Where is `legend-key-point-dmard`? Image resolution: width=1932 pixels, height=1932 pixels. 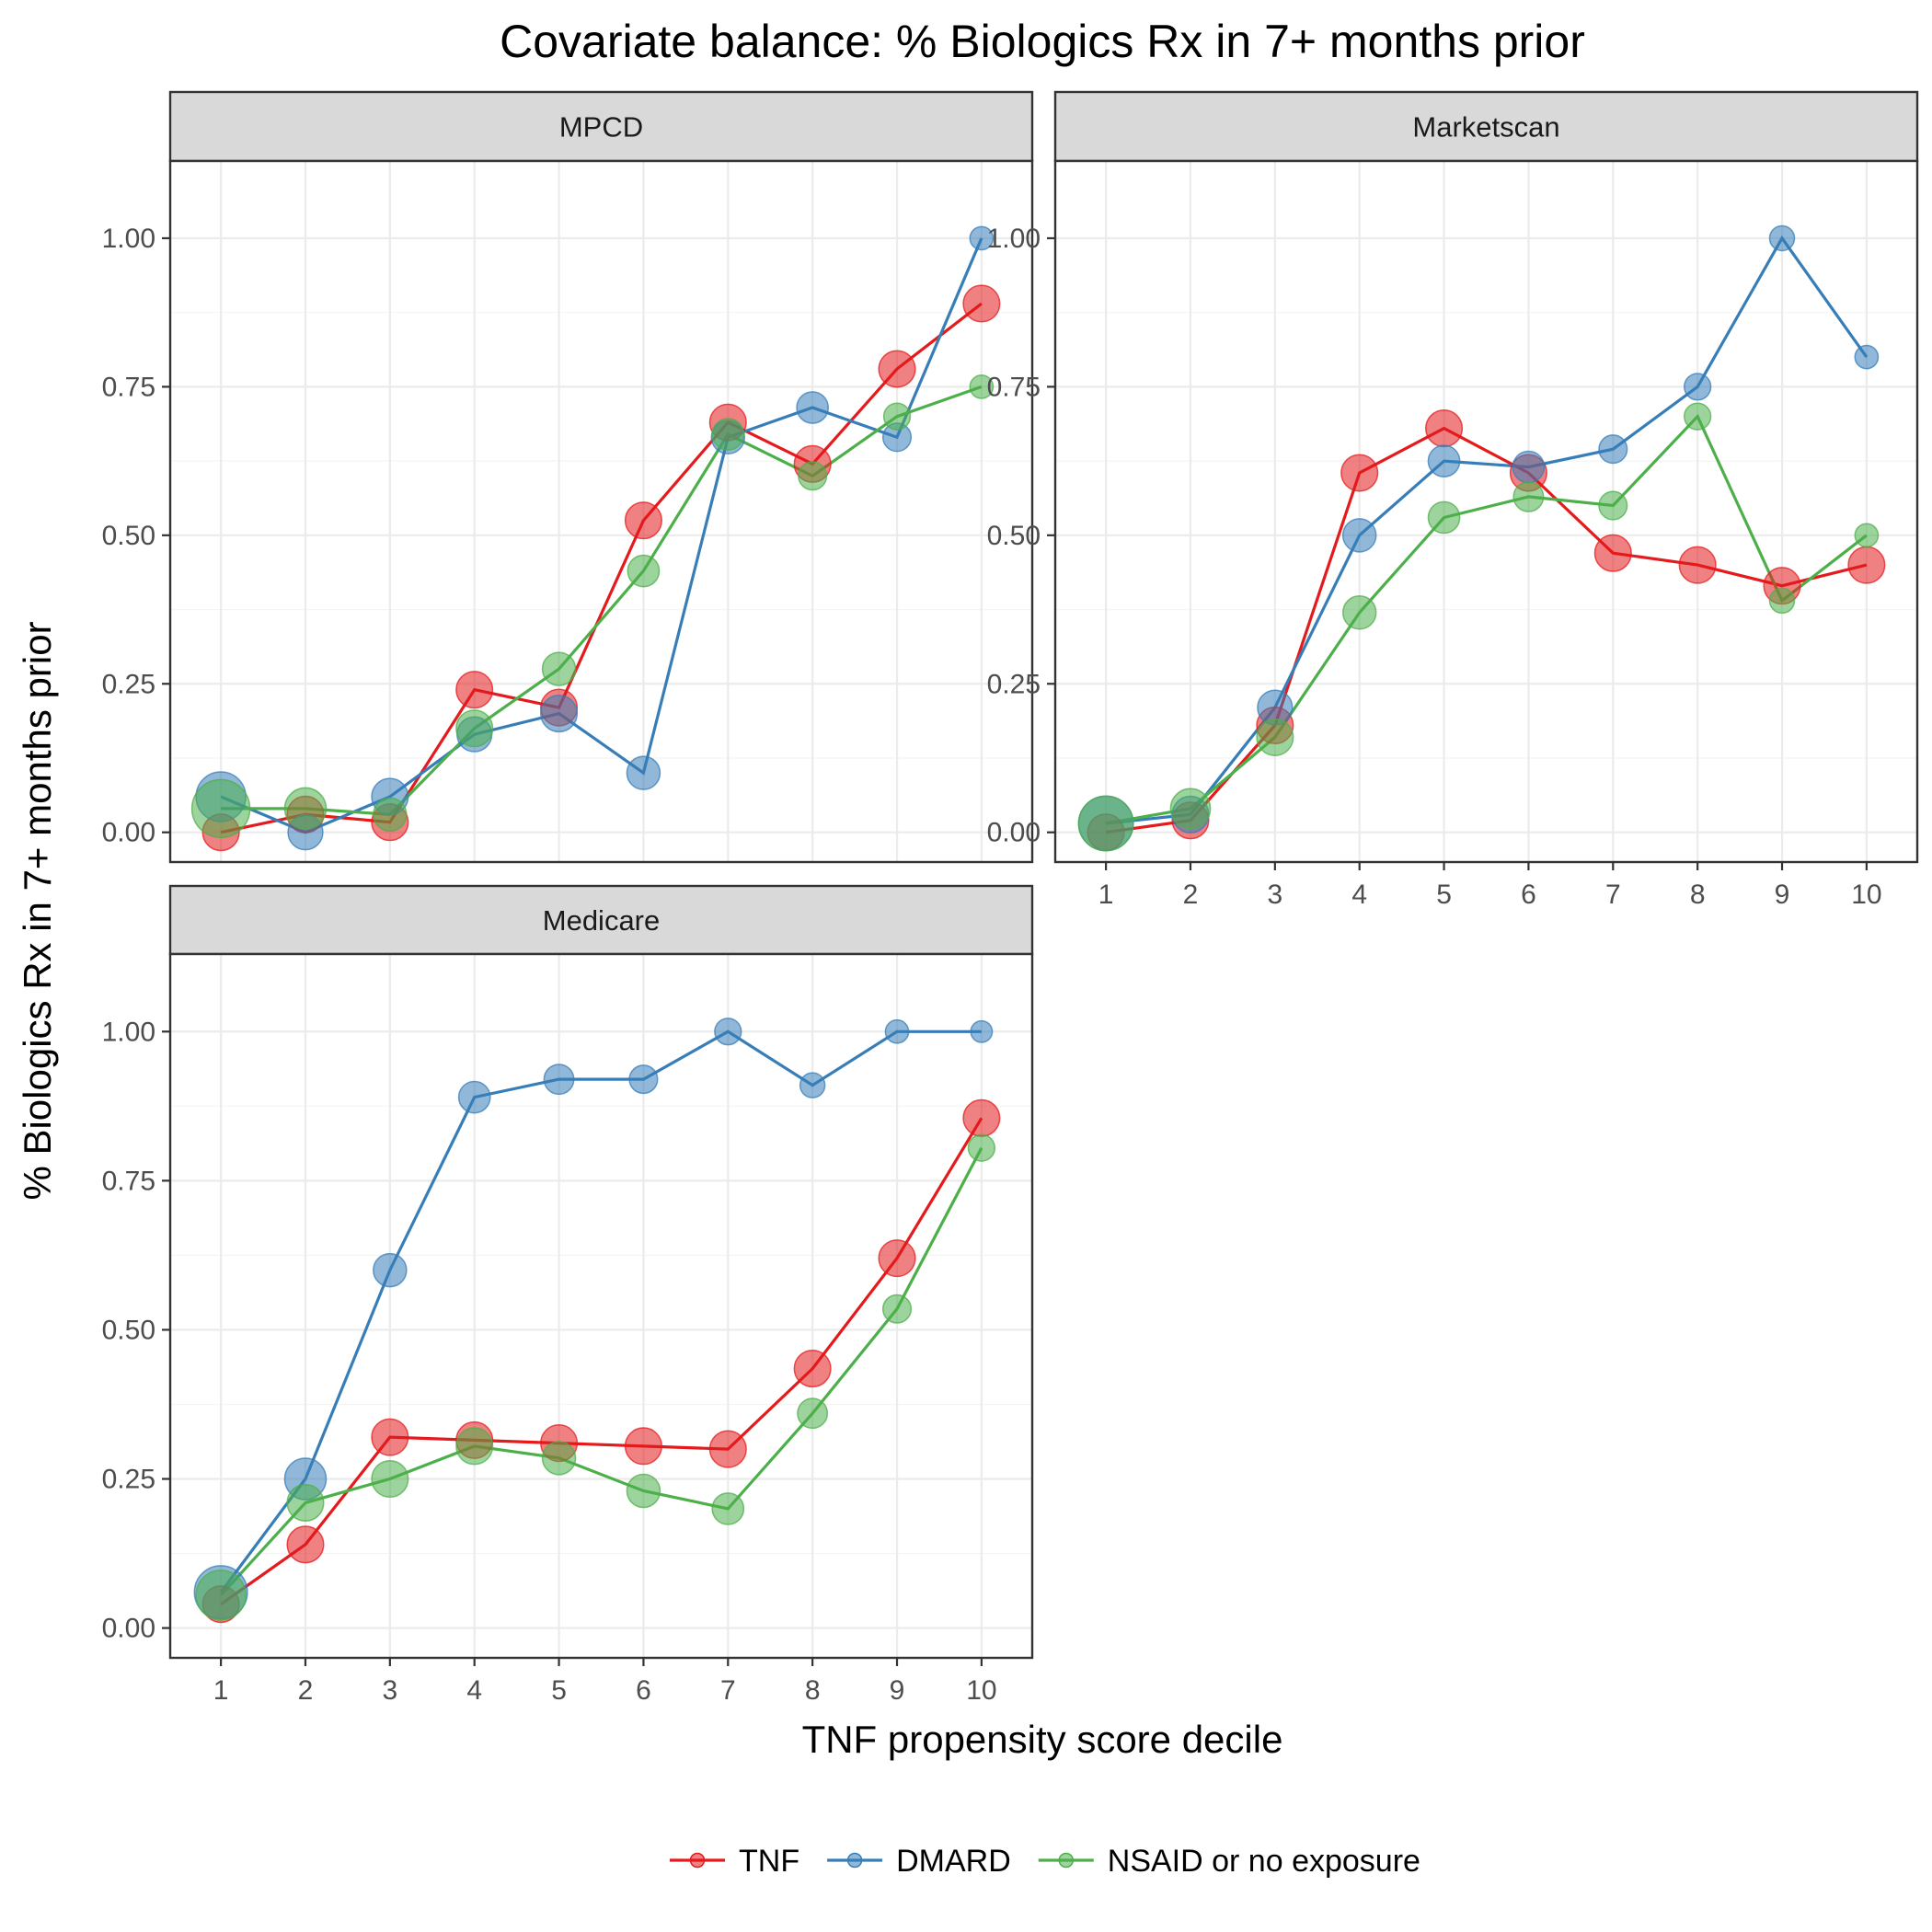
legend-key-point-dmard is located at coordinates (854, 1860).